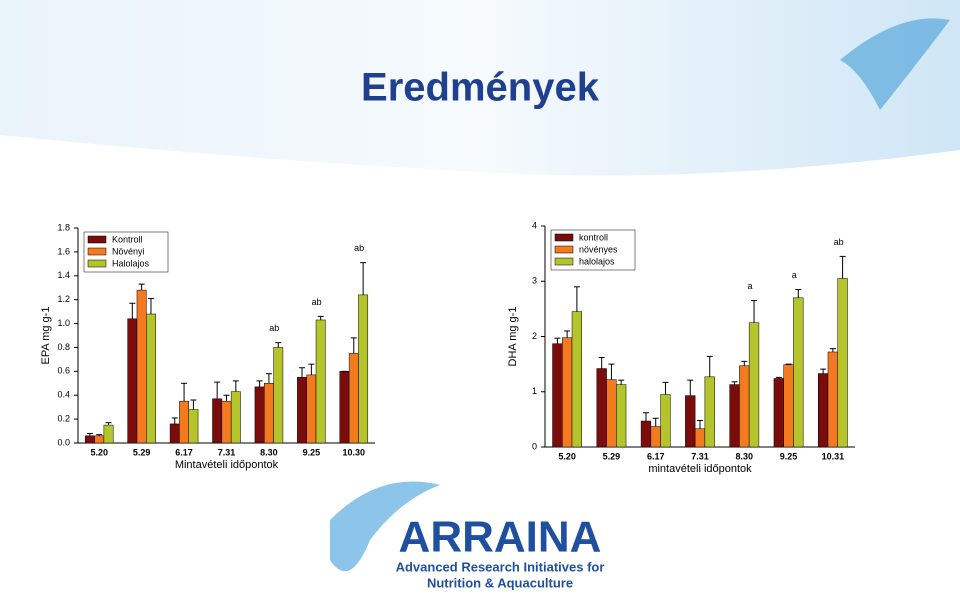  Describe the element at coordinates (354, 452) in the screenshot. I see `x-tick-label: 10.30` at that location.